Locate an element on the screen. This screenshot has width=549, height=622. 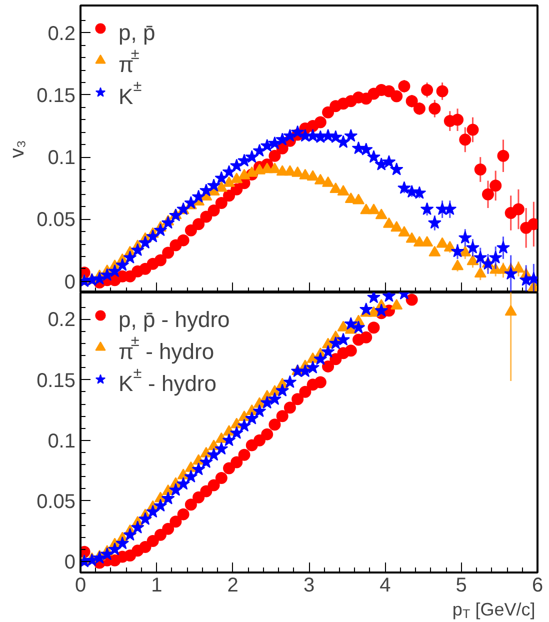
legend-label: π± is located at coordinates (129, 61).